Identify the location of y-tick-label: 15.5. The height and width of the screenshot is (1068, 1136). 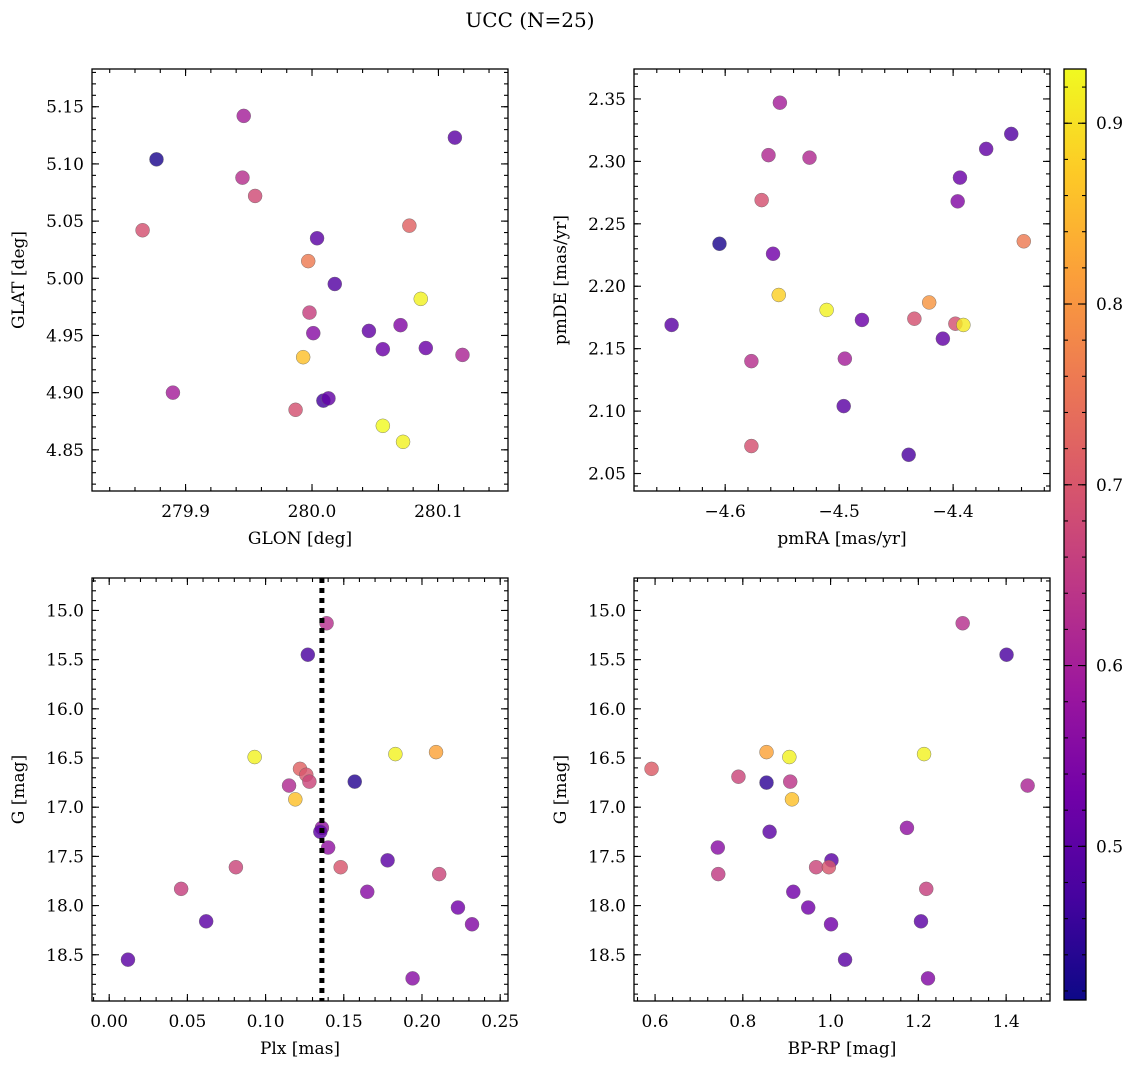
(607, 661).